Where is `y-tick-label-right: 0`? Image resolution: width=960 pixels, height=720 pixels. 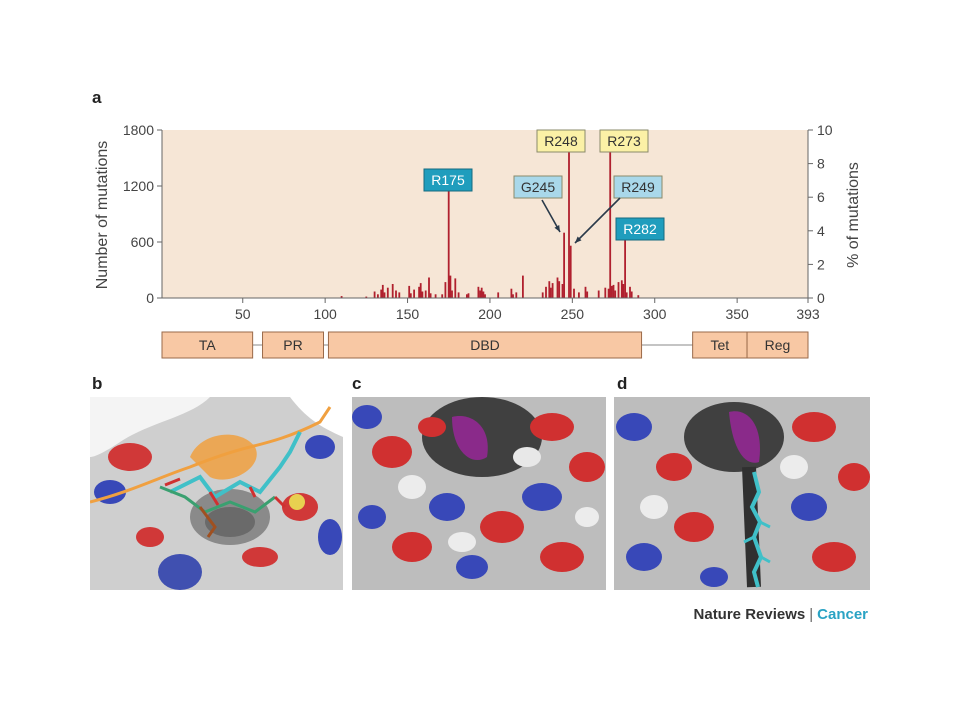 y-tick-label-right: 0 is located at coordinates (821, 298).